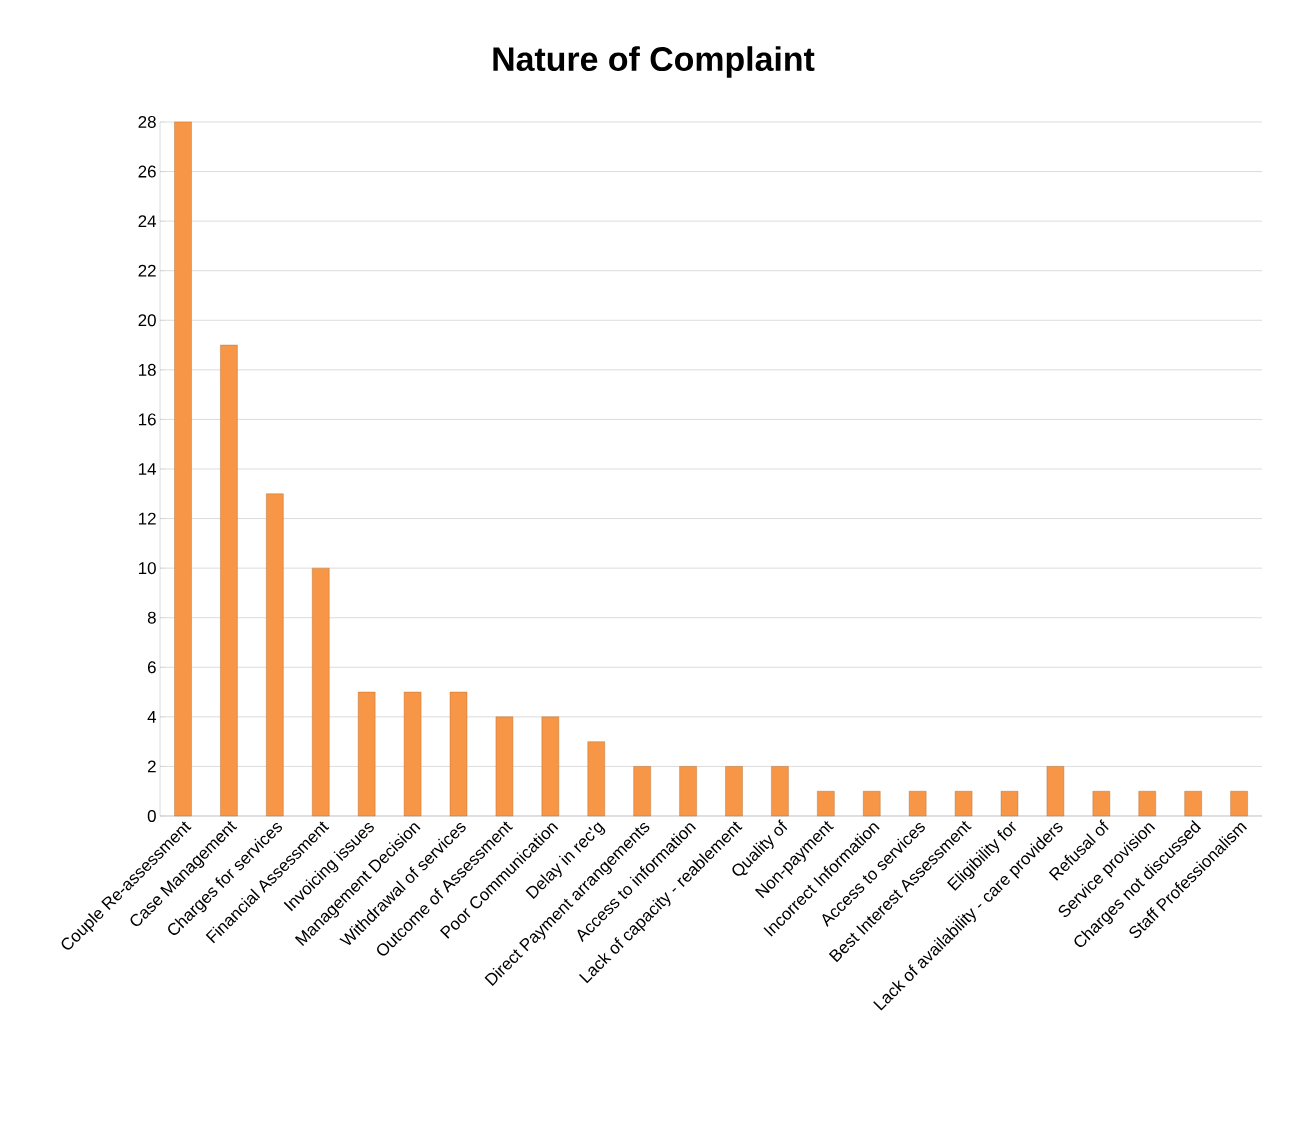  What do you see at coordinates (654, 62) in the screenshot?
I see `chart-title: Nature of Complaint` at bounding box center [654, 62].